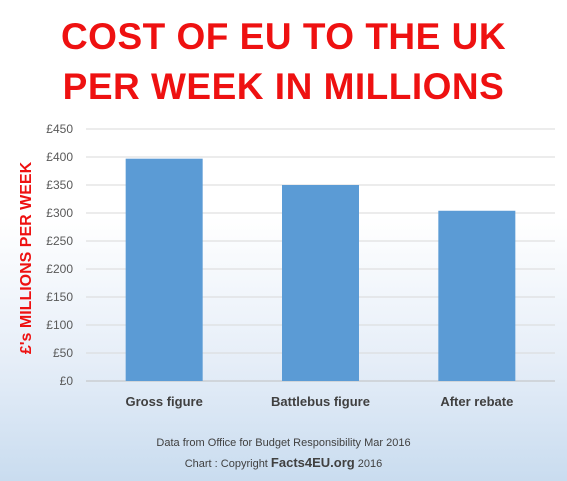  I want to click on y-tick-label: £300, so click(59, 213).